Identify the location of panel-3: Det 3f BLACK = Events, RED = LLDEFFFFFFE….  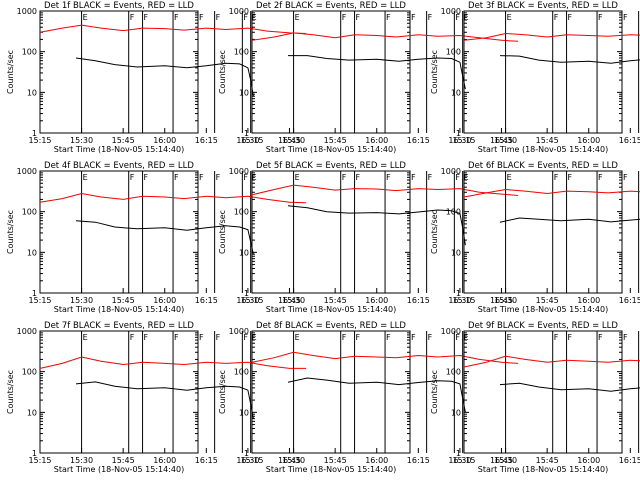
(535, 77).